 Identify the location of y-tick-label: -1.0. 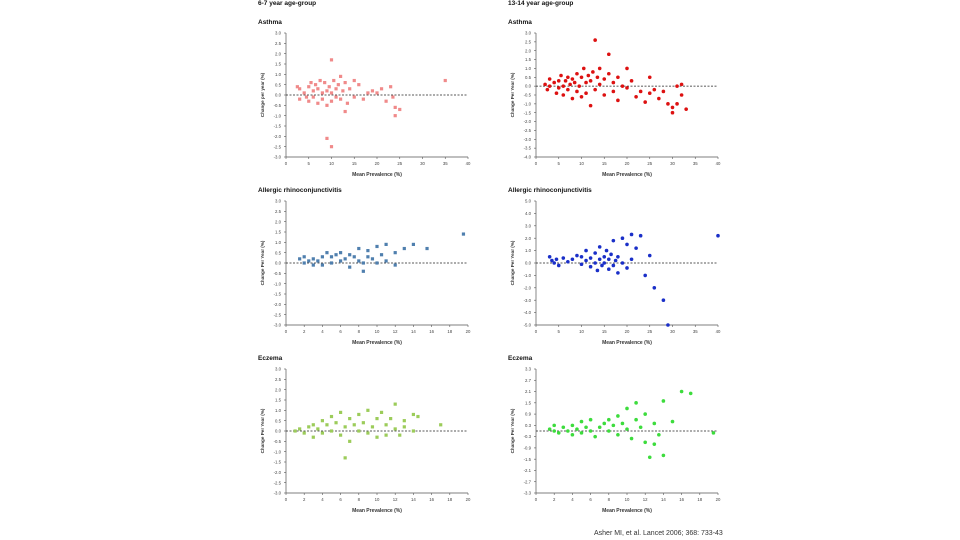
(278, 115).